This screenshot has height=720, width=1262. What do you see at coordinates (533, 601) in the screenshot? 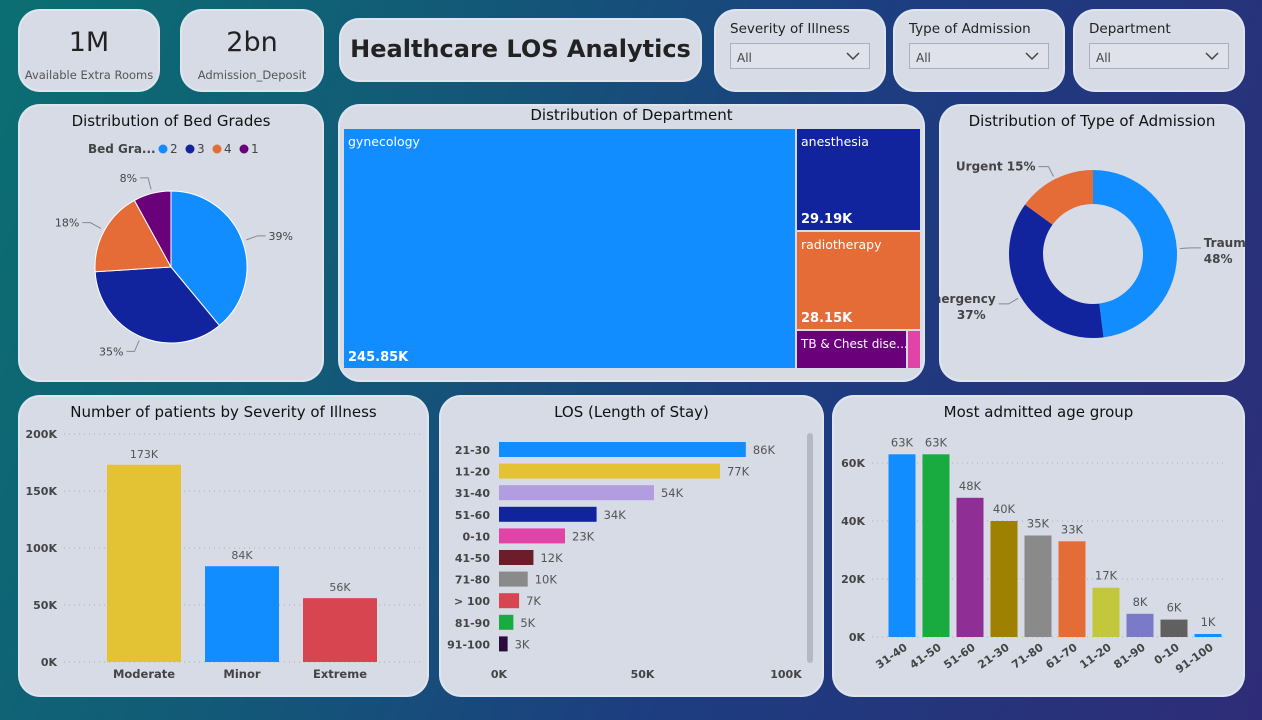
I see `data-label: 7K` at bounding box center [533, 601].